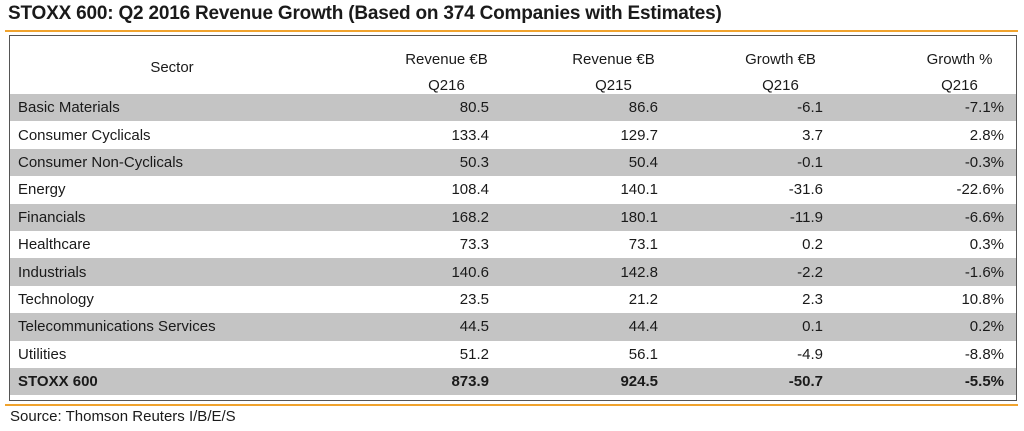  What do you see at coordinates (750, 381) in the screenshot?
I see `cell-total-growth-eur: -50.7` at bounding box center [750, 381].